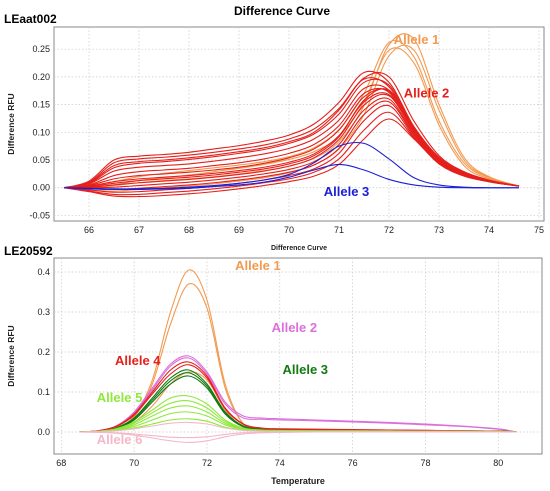 The width and height of the screenshot is (550, 491). I want to click on figure-title: Difference Curve, so click(282, 11).